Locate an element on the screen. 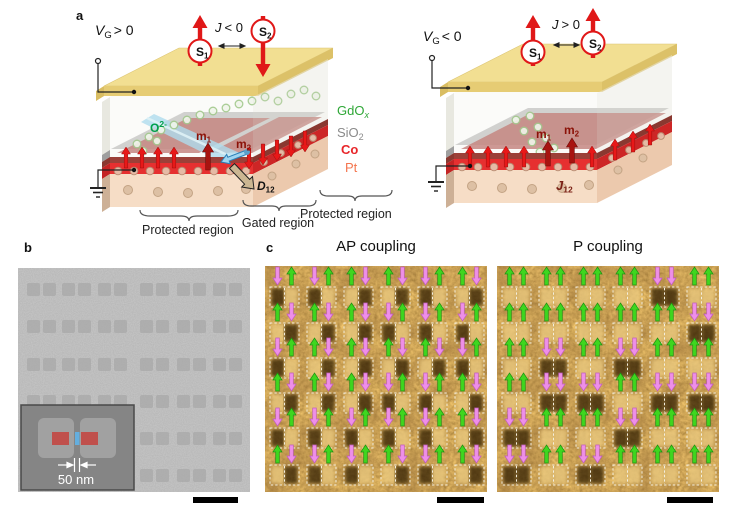  m1-arrow-right is located at coordinates (548, 153).